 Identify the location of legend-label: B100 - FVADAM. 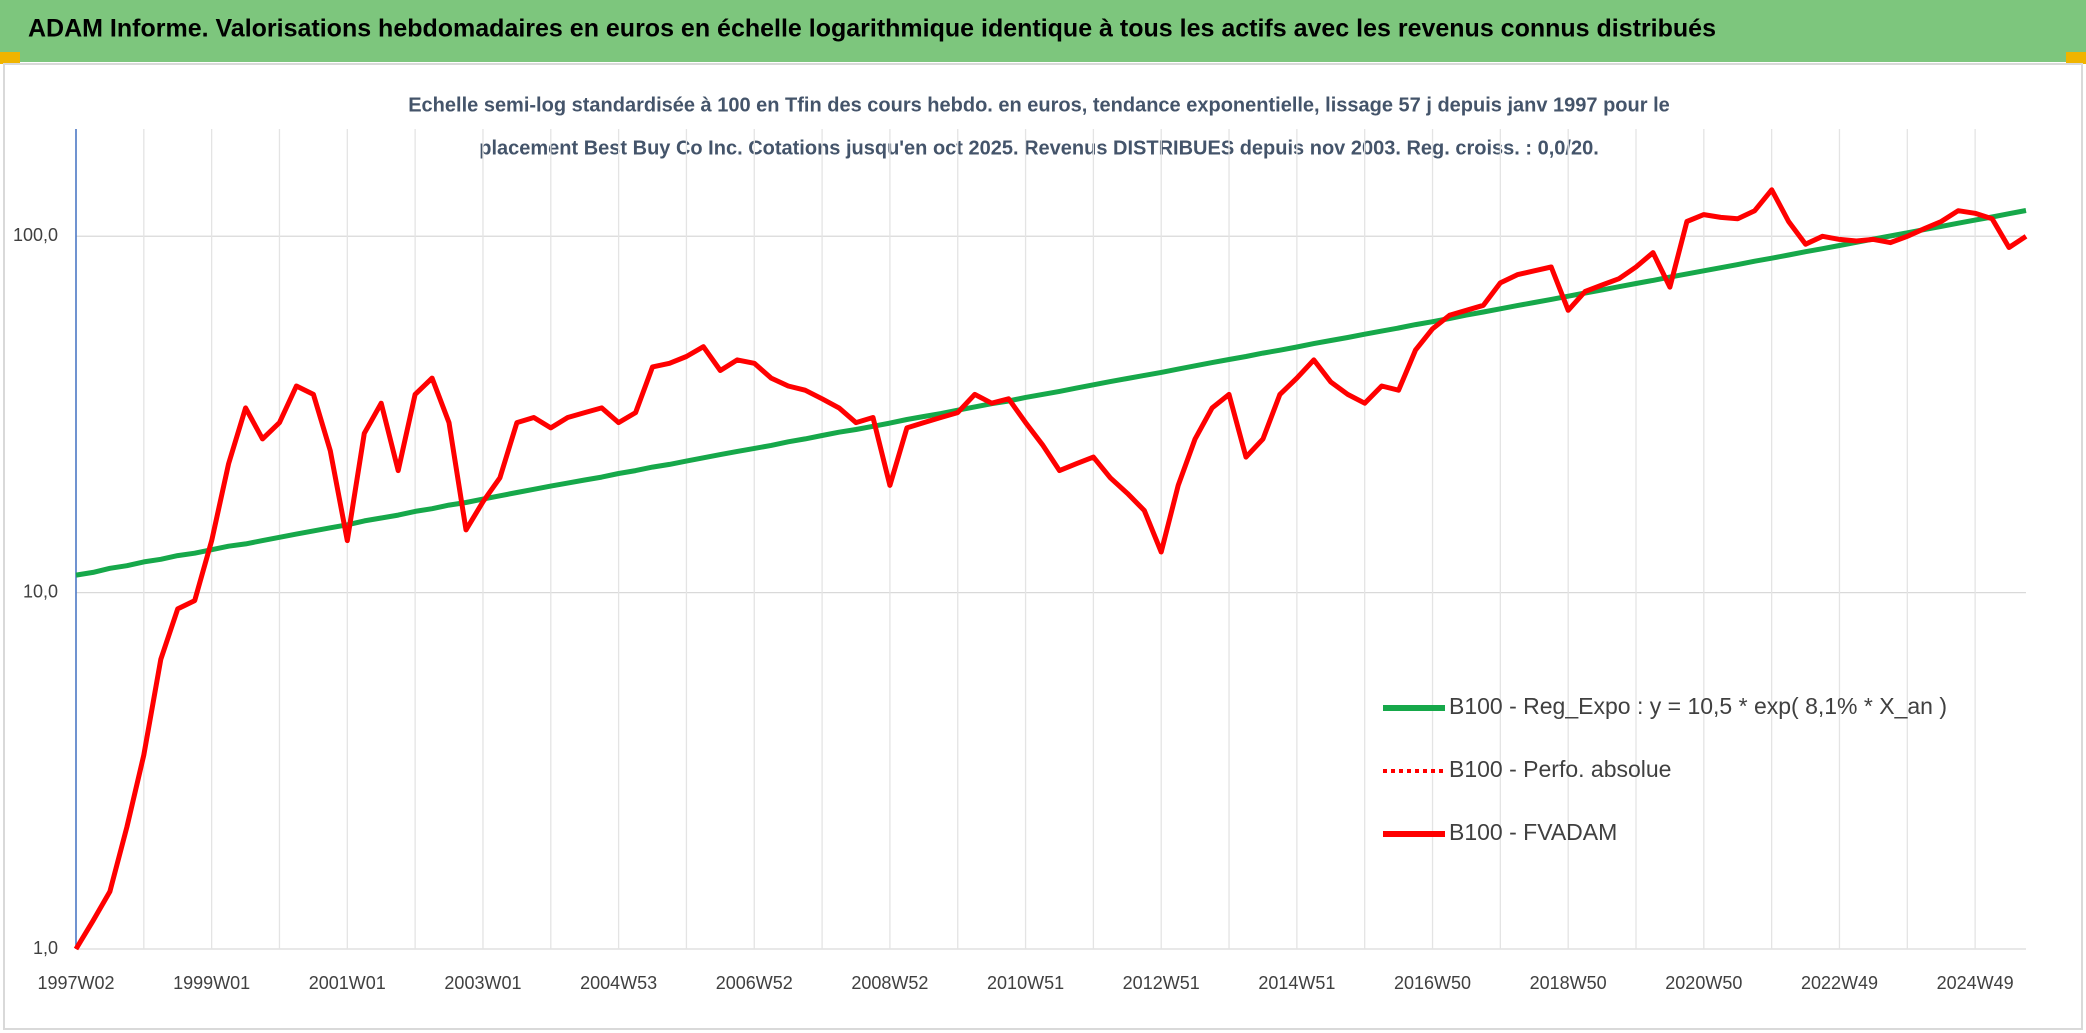
(1533, 832).